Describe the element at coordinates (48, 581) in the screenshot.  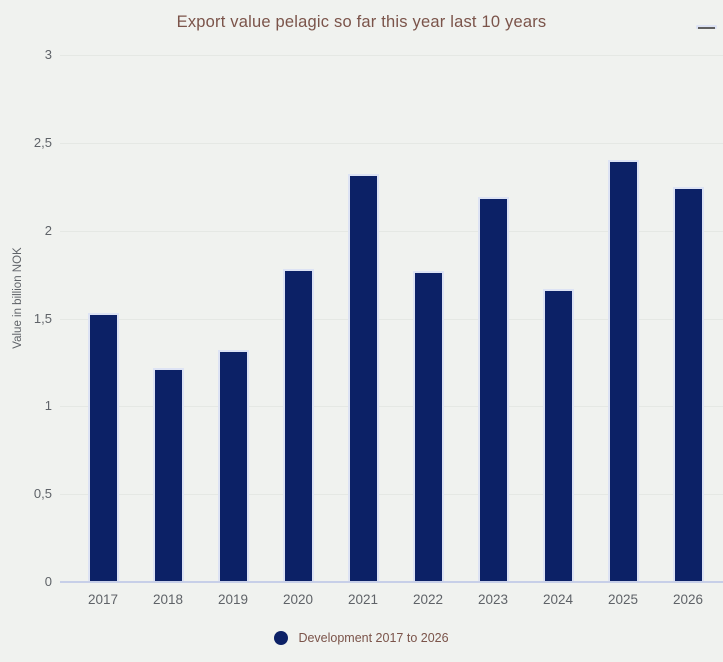
I see `y-axis-tick-label: 0` at that location.